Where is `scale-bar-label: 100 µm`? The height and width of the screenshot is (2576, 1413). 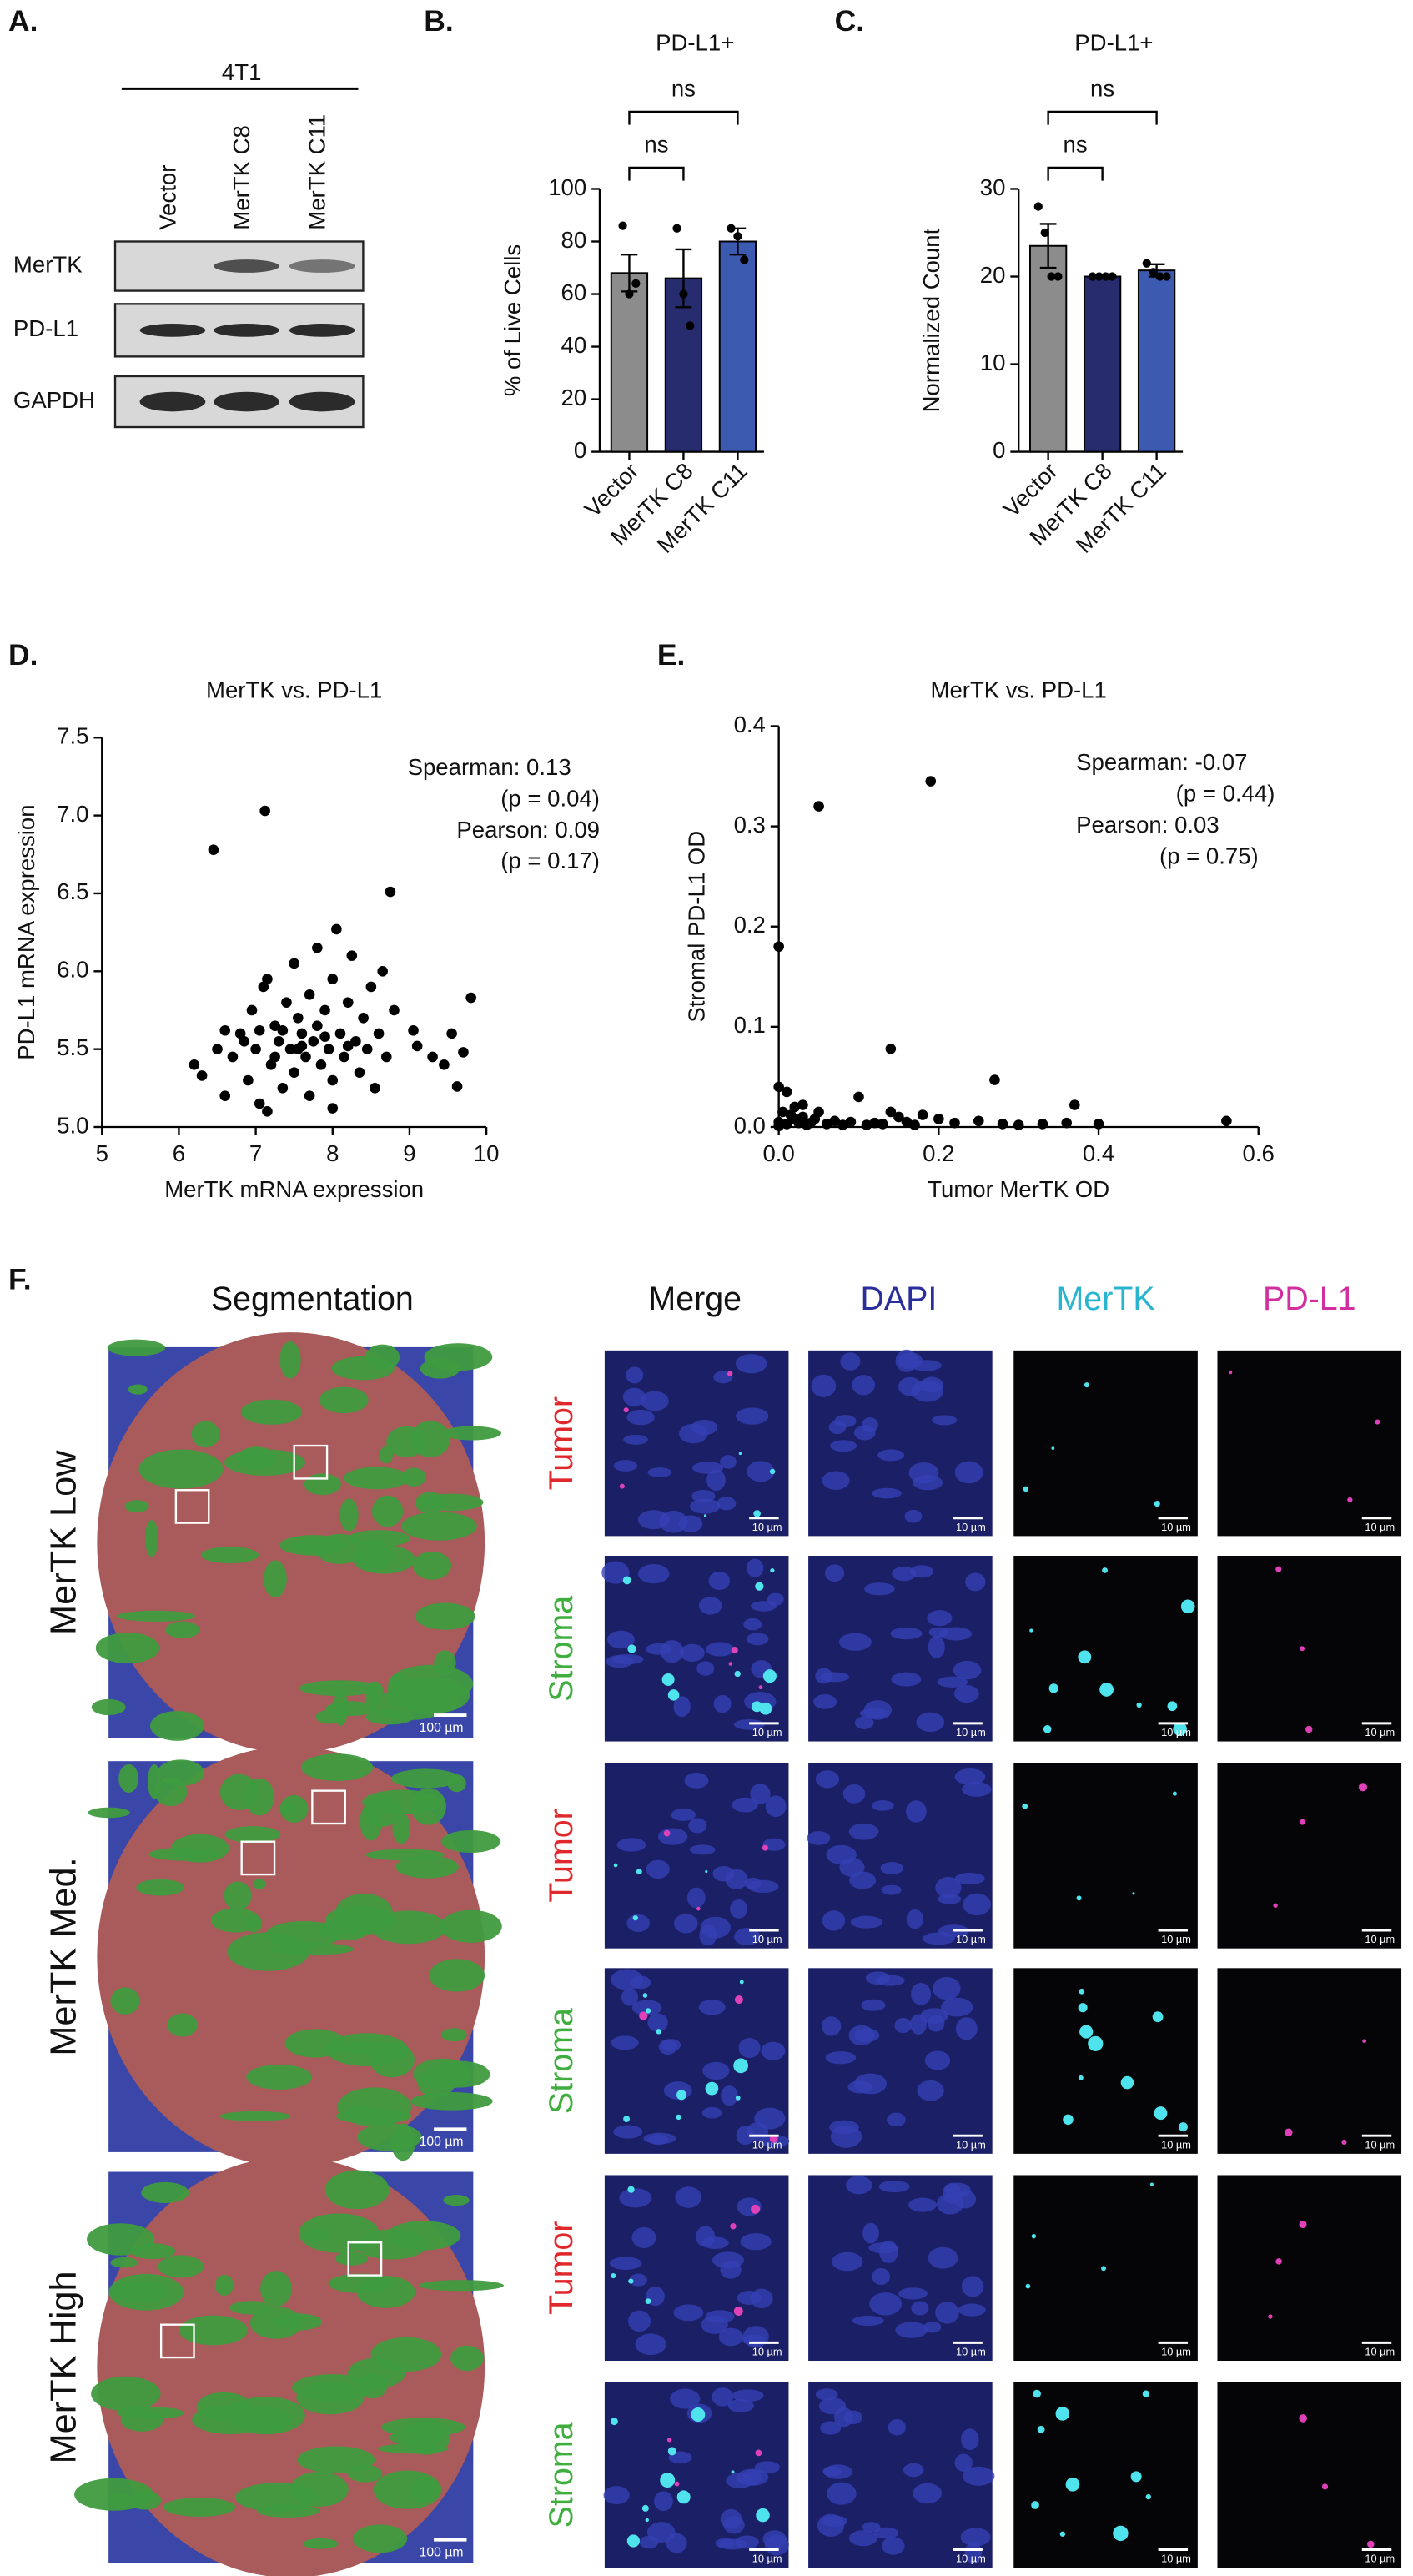 scale-bar-label: 100 µm is located at coordinates (442, 2553).